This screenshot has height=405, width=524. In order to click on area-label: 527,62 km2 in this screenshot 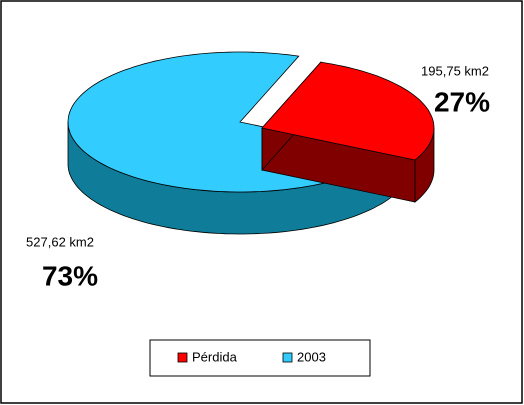, I will do `click(60, 241)`.